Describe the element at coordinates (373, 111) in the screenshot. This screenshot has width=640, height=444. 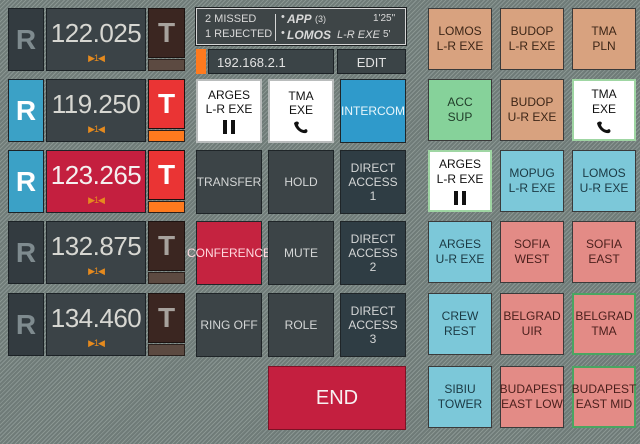
I see `intercom-button: INTERCOM` at that location.